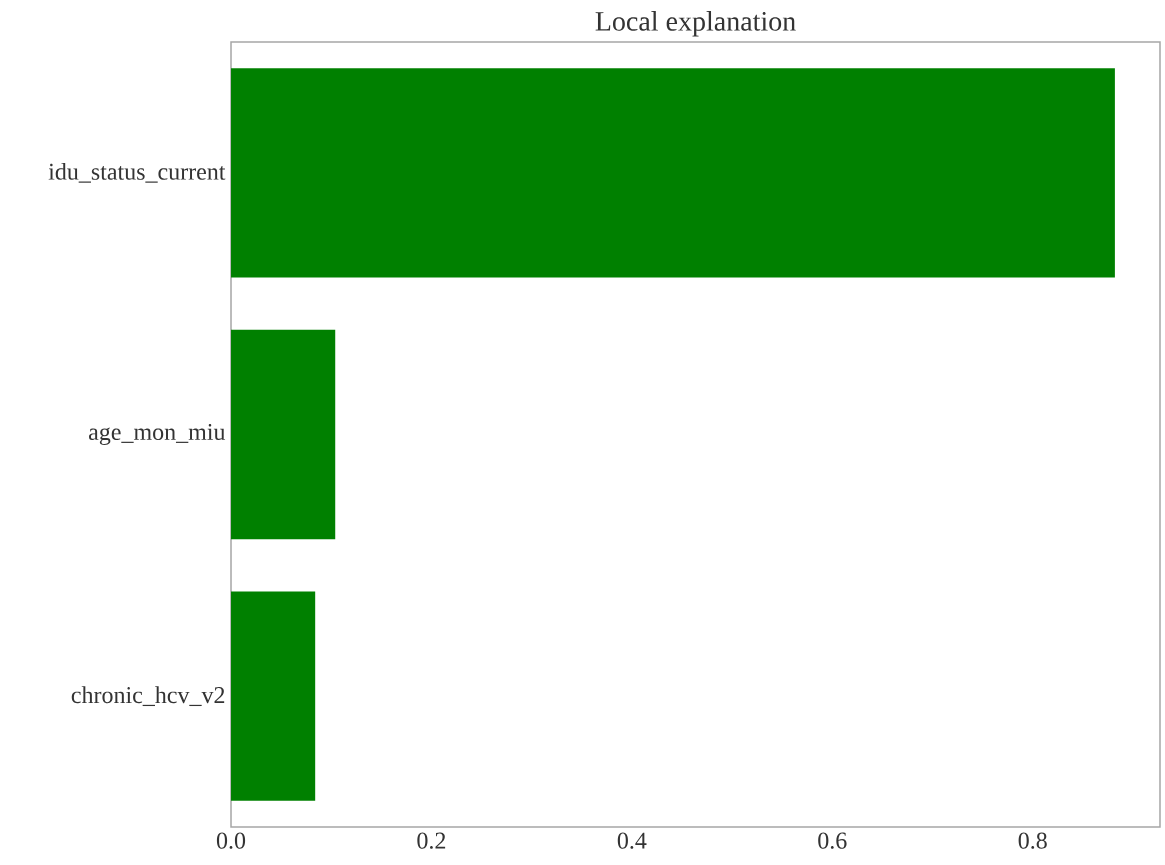 The image size is (1165, 865). I want to click on x-tick-label: 0.8, so click(1032, 840).